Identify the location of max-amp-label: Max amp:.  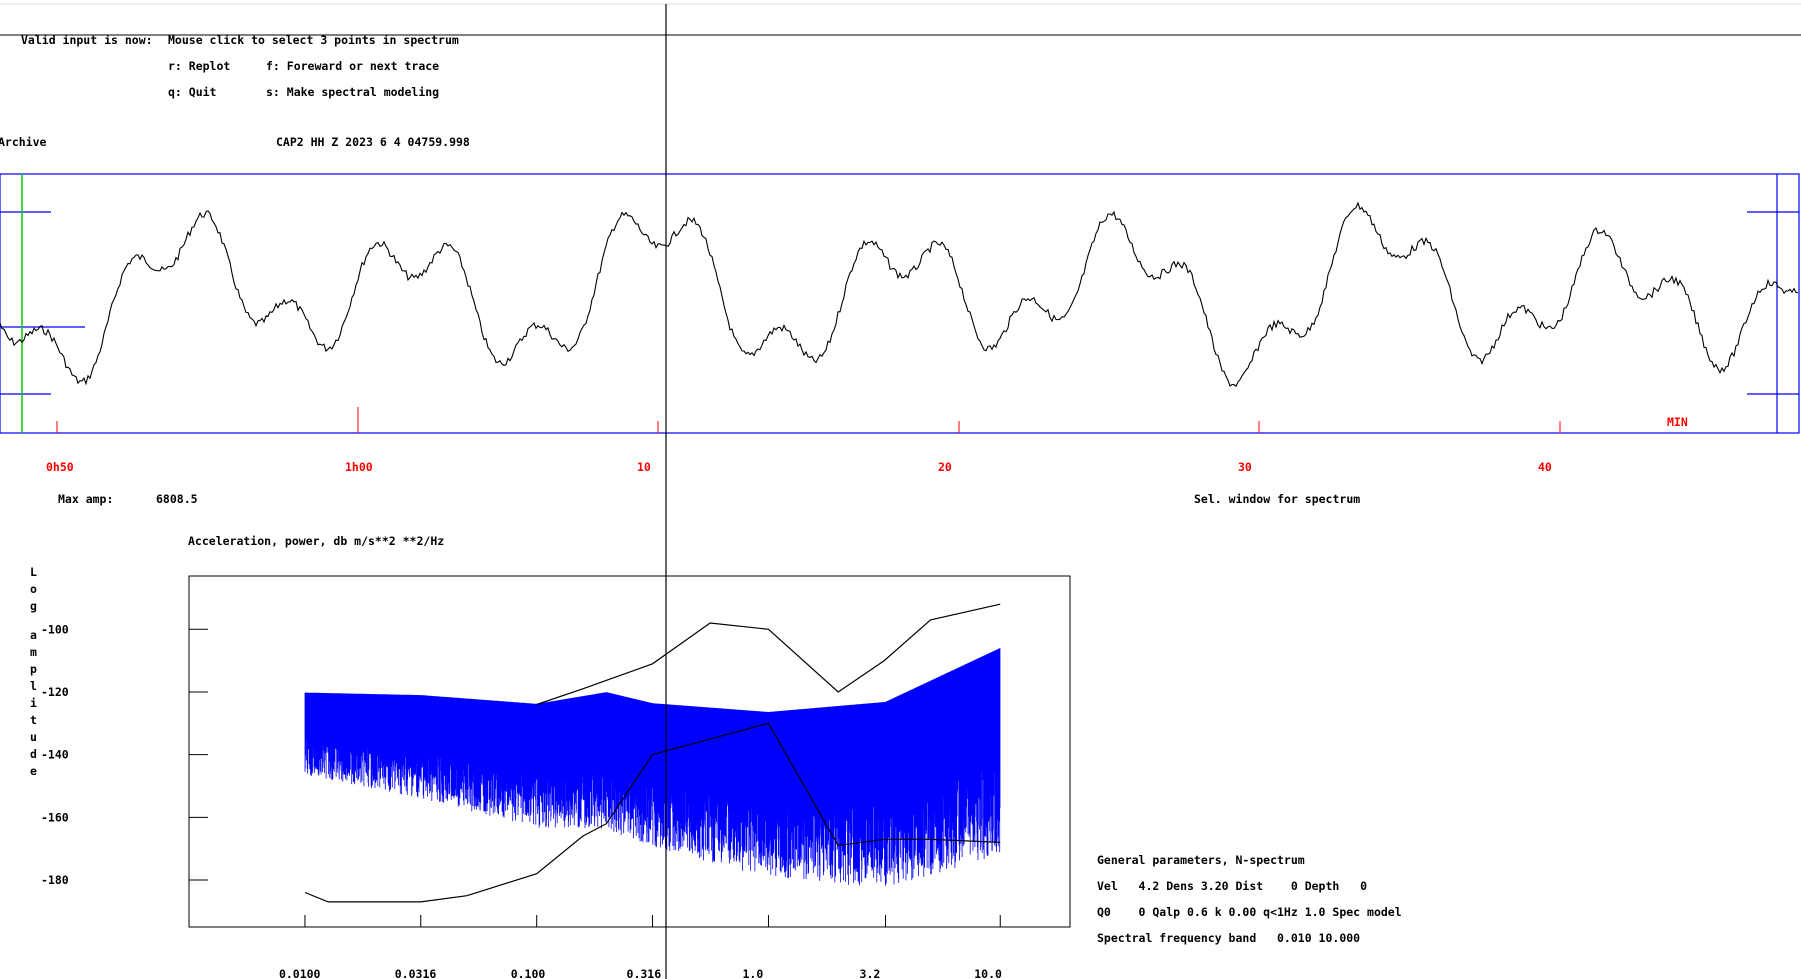
(85, 499).